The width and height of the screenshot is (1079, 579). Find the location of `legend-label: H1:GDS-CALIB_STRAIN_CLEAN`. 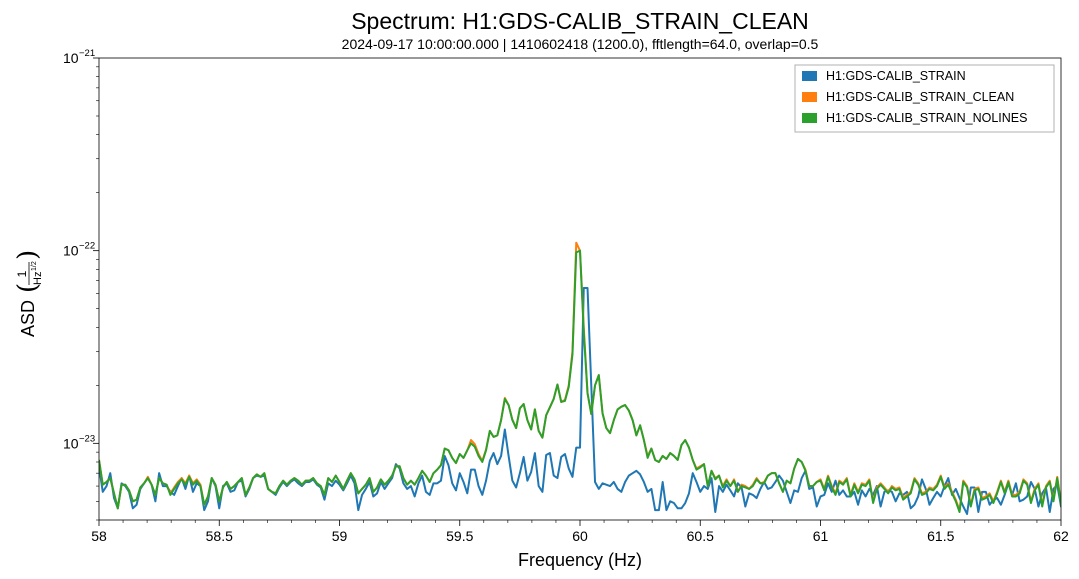

legend-label: H1:GDS-CALIB_STRAIN_CLEAN is located at coordinates (920, 97).